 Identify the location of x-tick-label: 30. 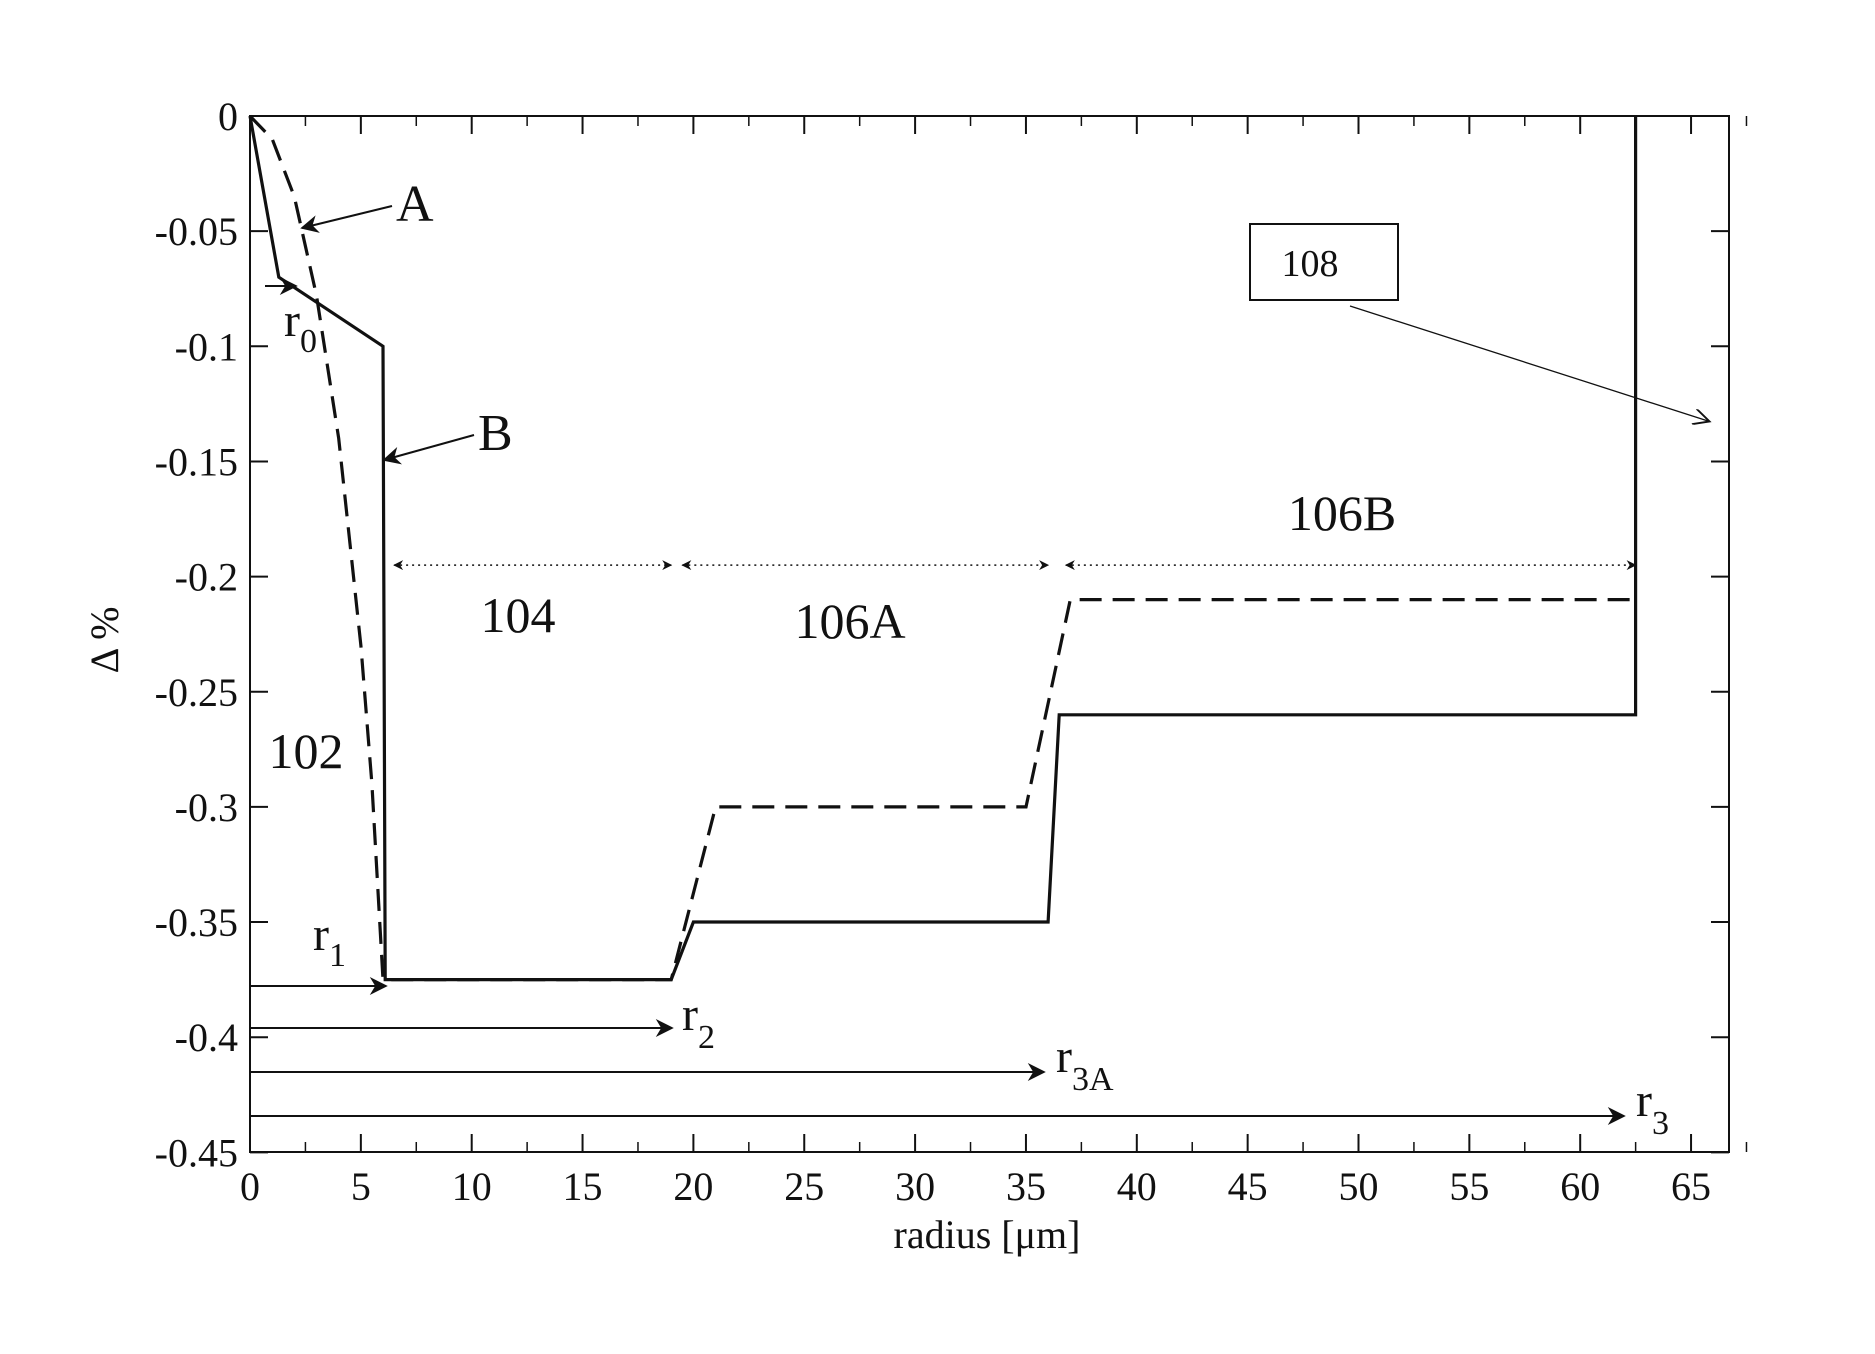
(915, 1186).